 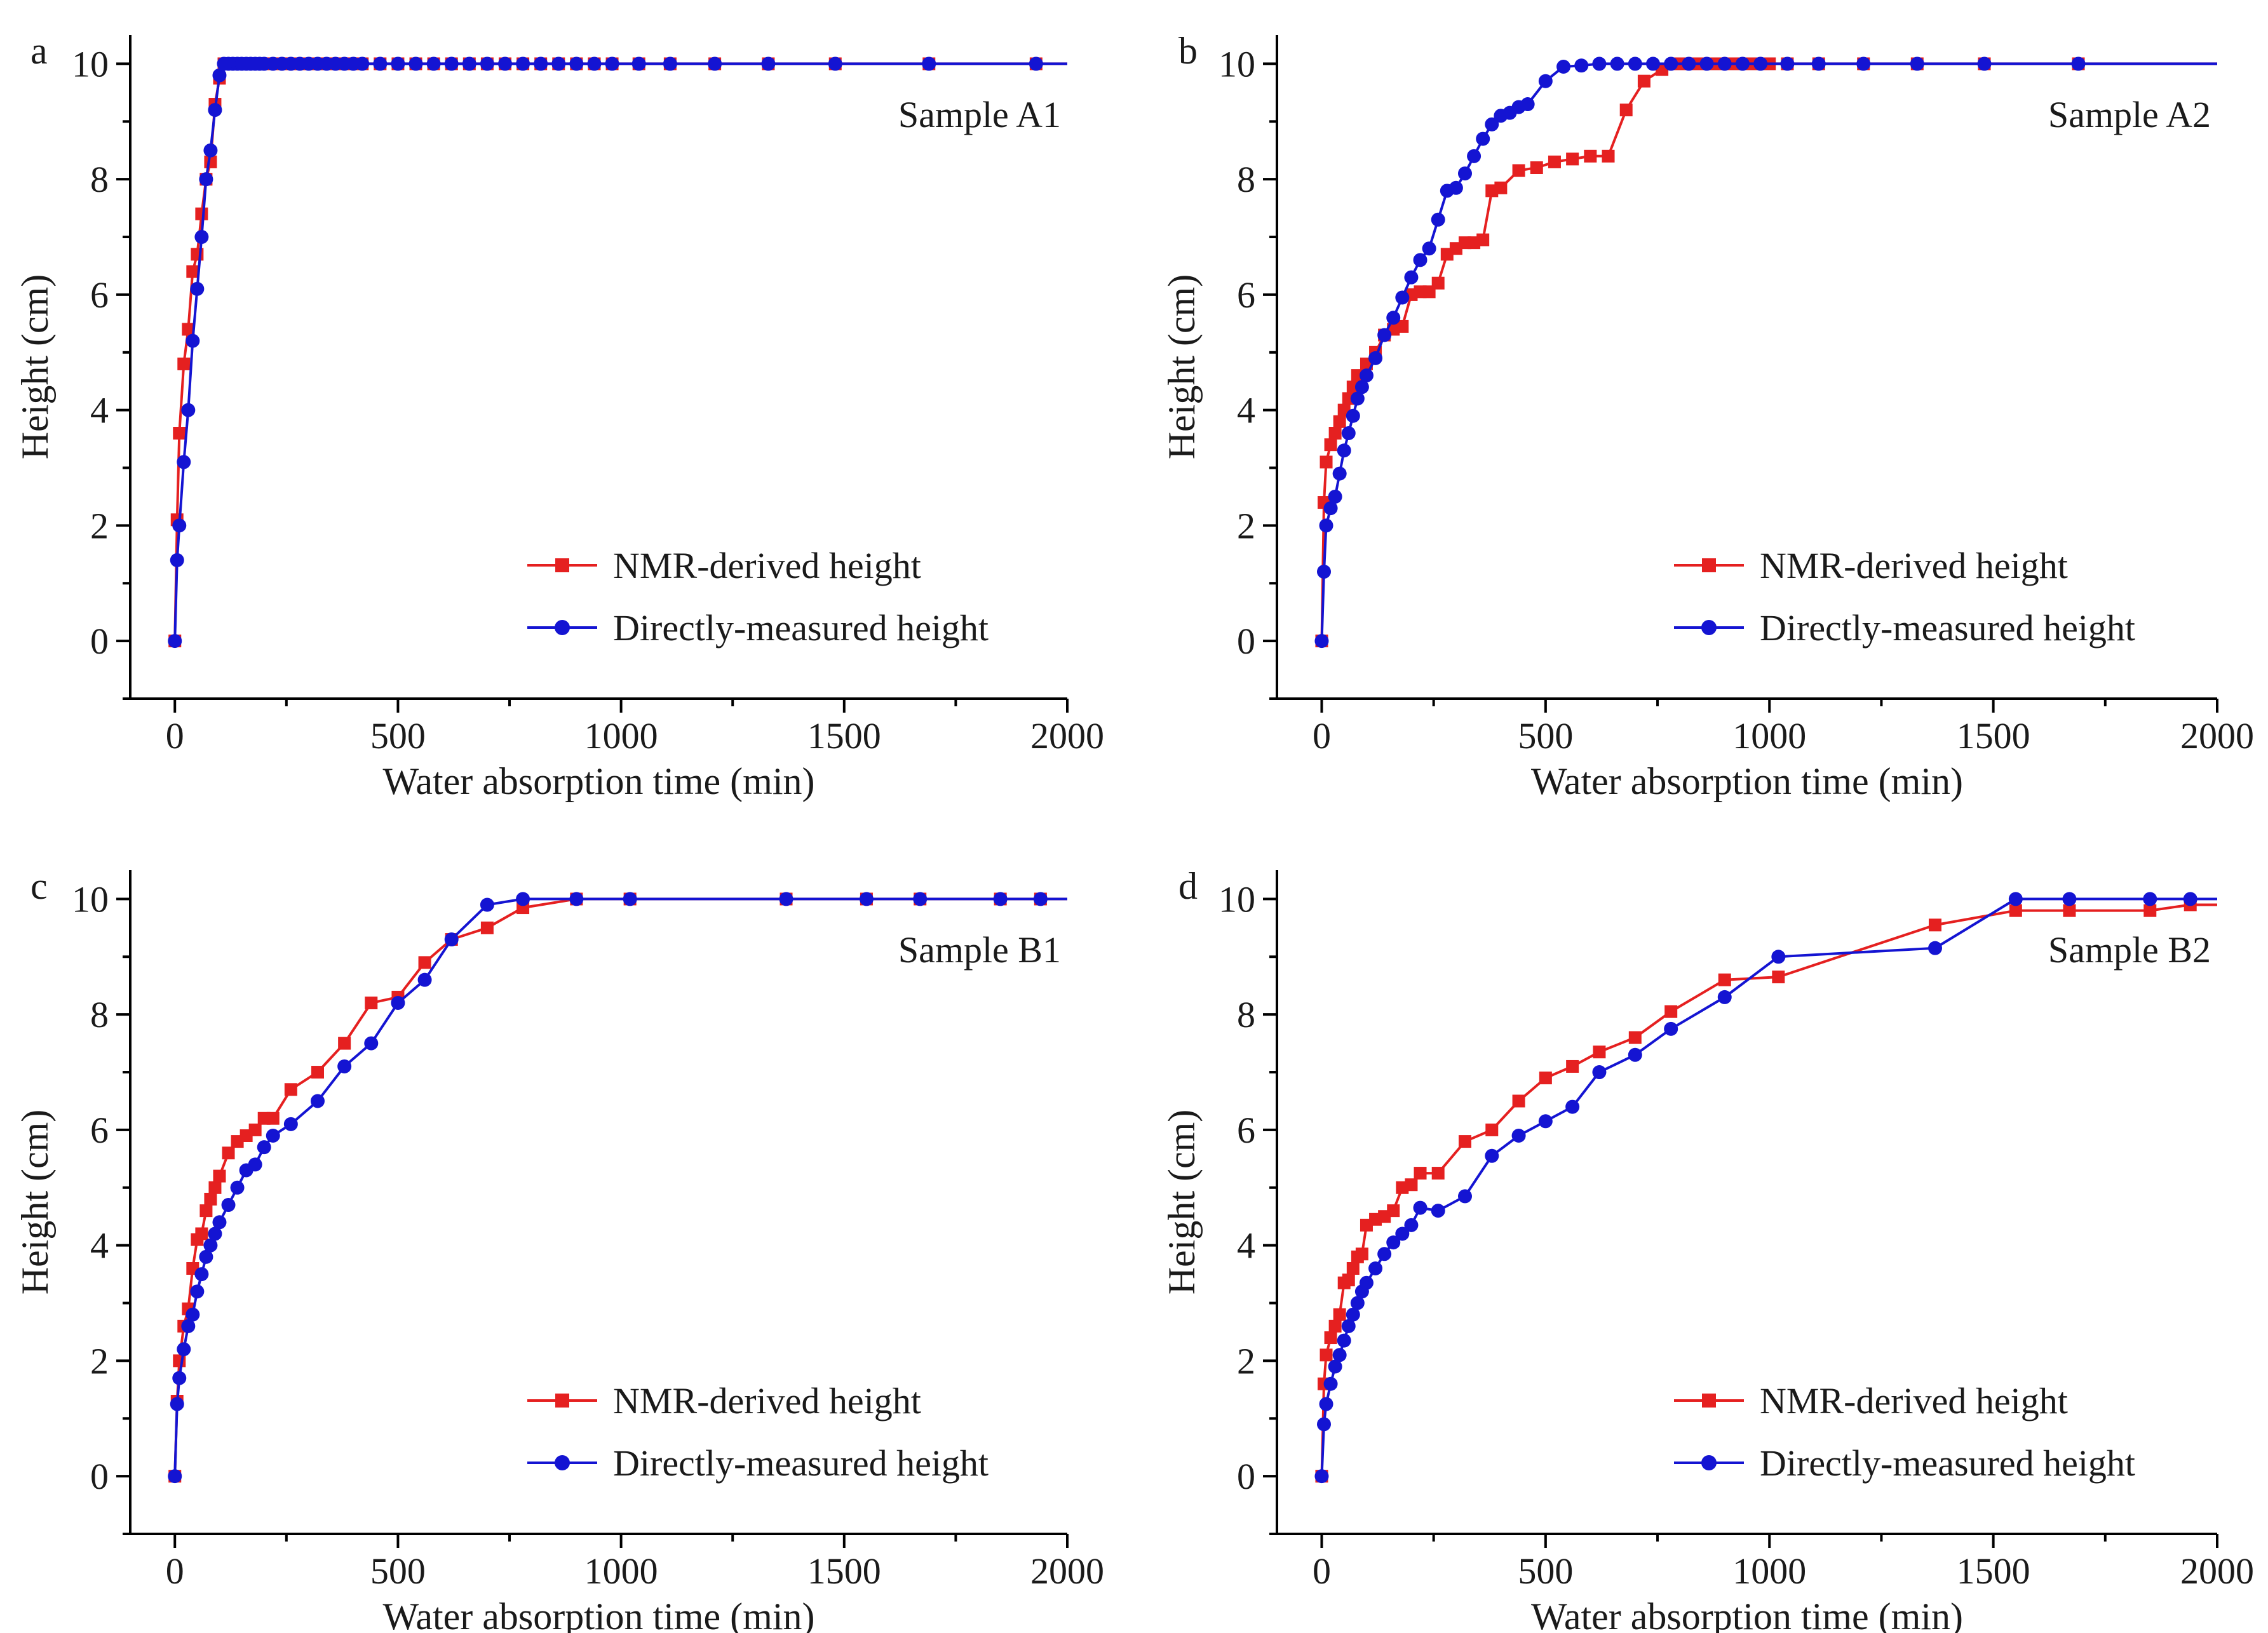 I want to click on y-axis-label: Height (cm), so click(x=35, y=1202).